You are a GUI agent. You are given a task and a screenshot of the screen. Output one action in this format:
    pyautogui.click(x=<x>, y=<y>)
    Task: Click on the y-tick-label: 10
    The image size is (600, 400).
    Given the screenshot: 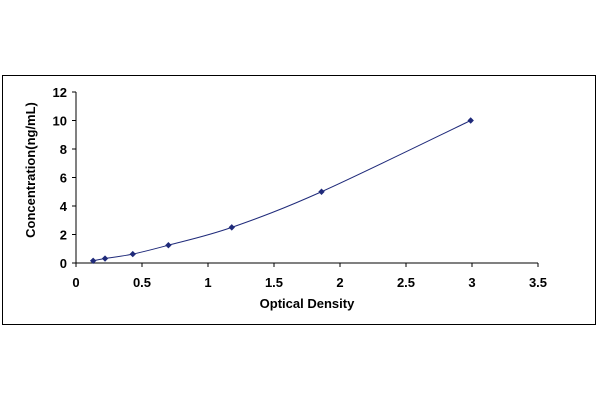 What is the action you would take?
    pyautogui.click(x=60, y=121)
    